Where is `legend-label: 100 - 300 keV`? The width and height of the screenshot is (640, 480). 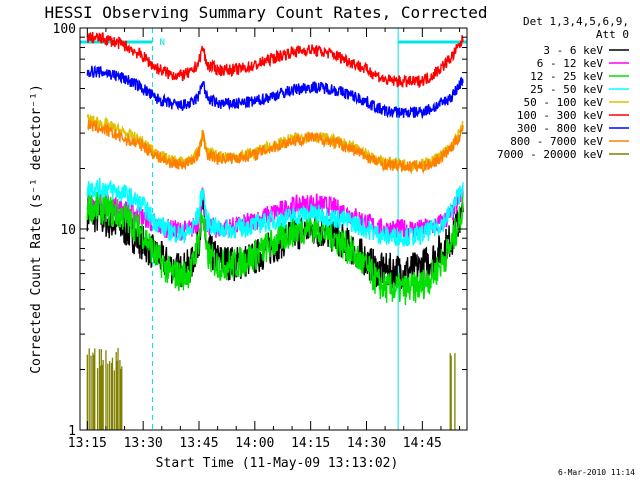
legend-label: 100 - 300 keV is located at coordinates (560, 115).